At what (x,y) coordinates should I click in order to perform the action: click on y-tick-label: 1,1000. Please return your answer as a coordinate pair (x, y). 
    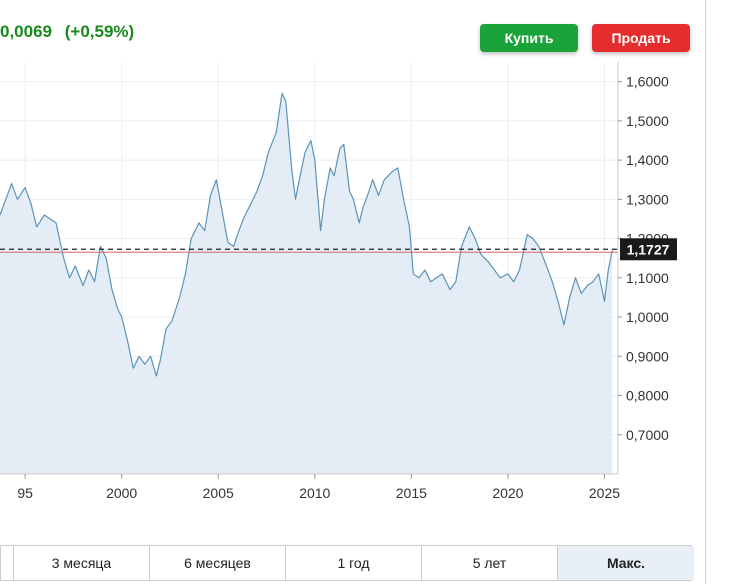
    Looking at the image, I should click on (647, 278).